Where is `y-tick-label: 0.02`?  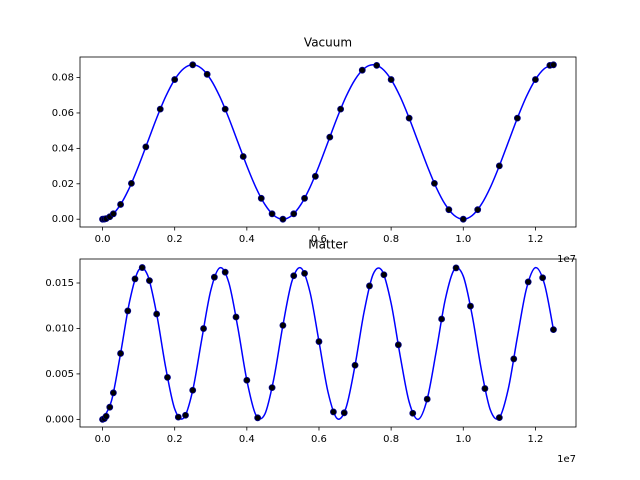 y-tick-label: 0.02 is located at coordinates (63, 184).